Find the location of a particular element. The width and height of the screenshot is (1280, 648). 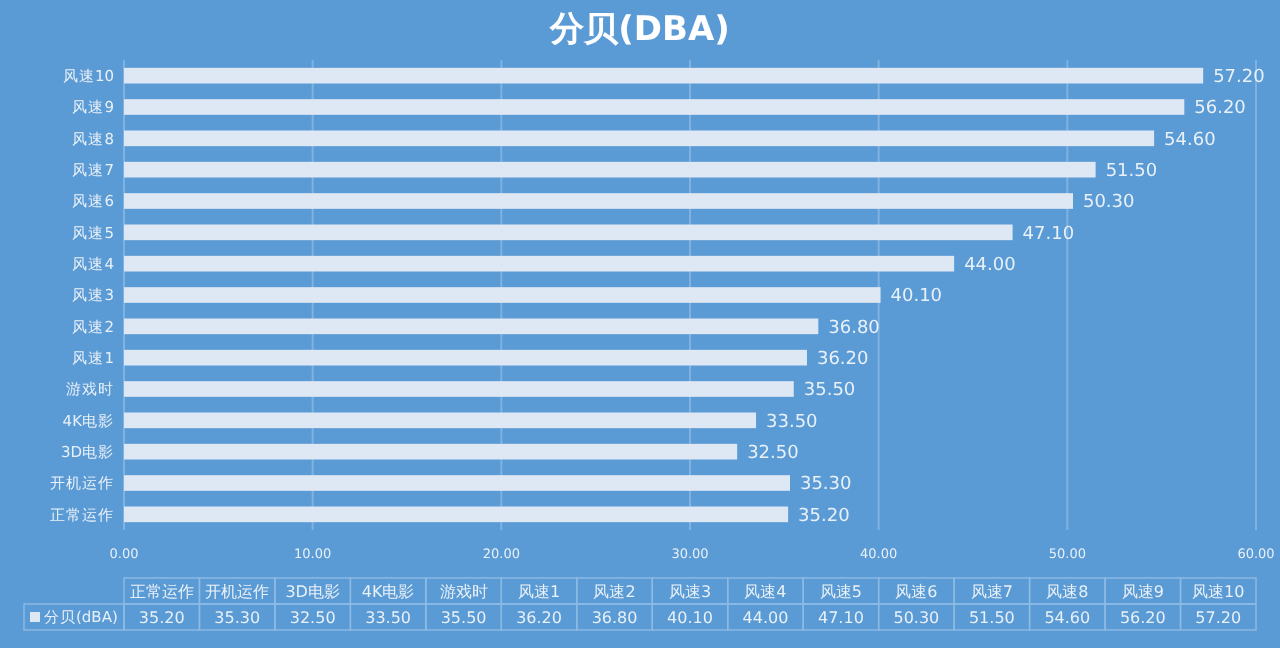

data-label: 35.20 is located at coordinates (824, 516).